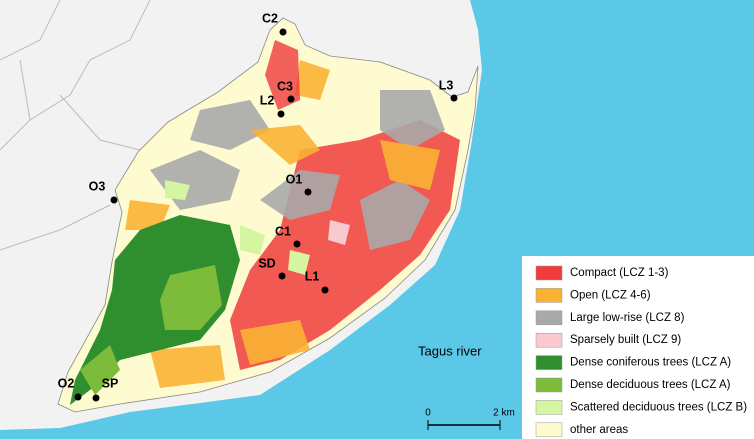  What do you see at coordinates (450, 350) in the screenshot?
I see `water-label: Tagus river` at bounding box center [450, 350].